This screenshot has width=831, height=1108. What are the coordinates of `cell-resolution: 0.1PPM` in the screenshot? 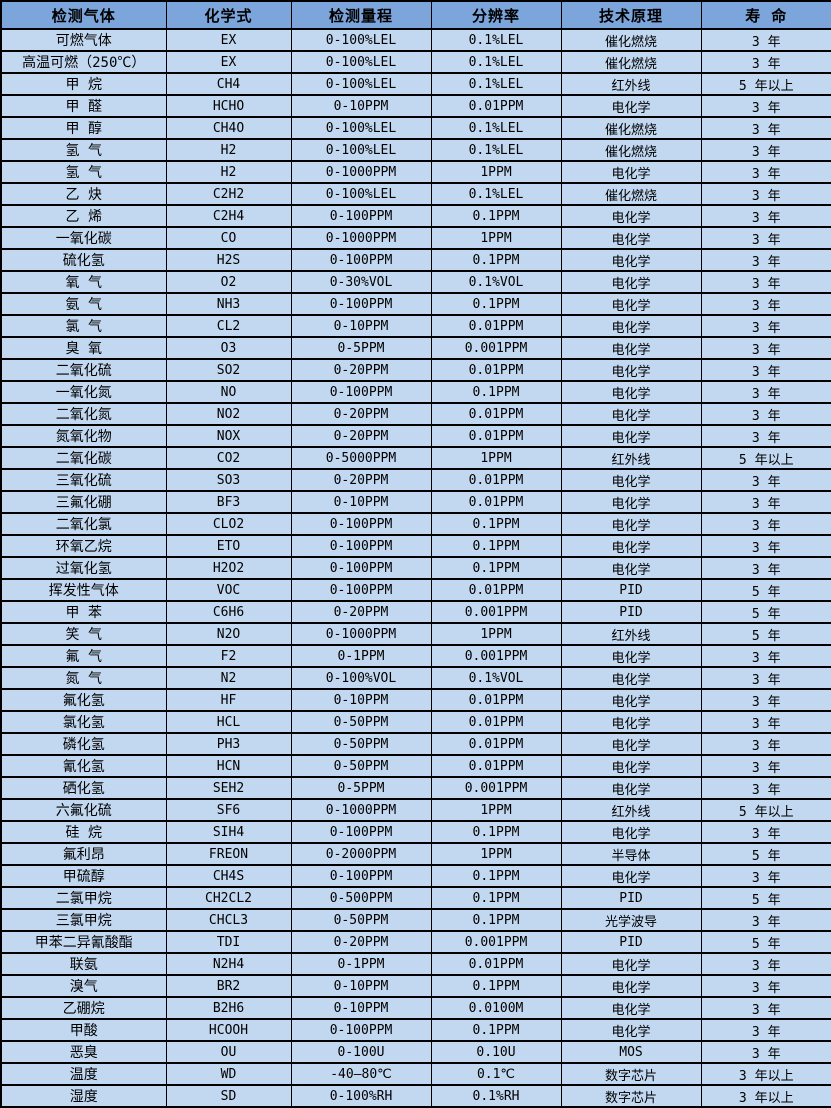 It's located at (496, 524).